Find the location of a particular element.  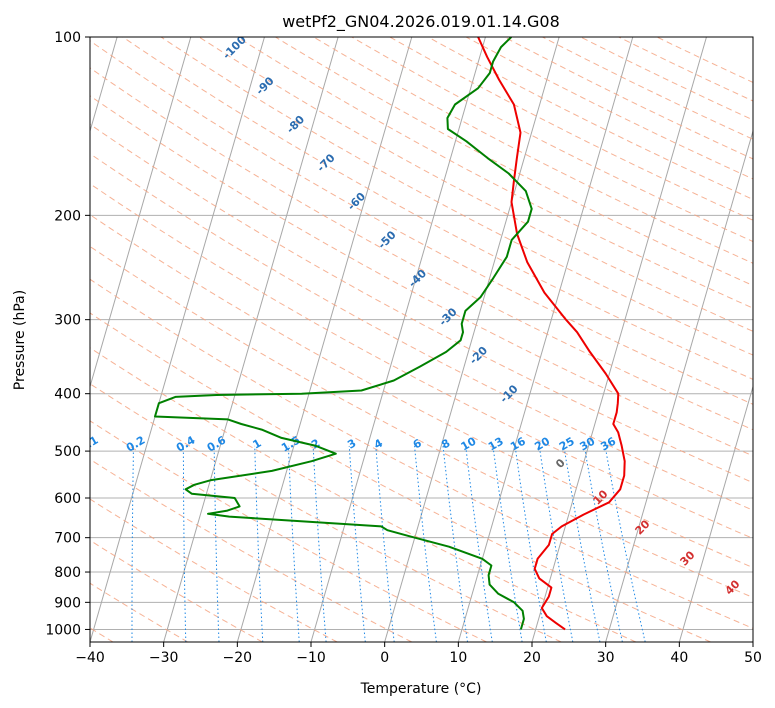

y-axis-label: Pressure (hPa) is located at coordinates (20, 340).